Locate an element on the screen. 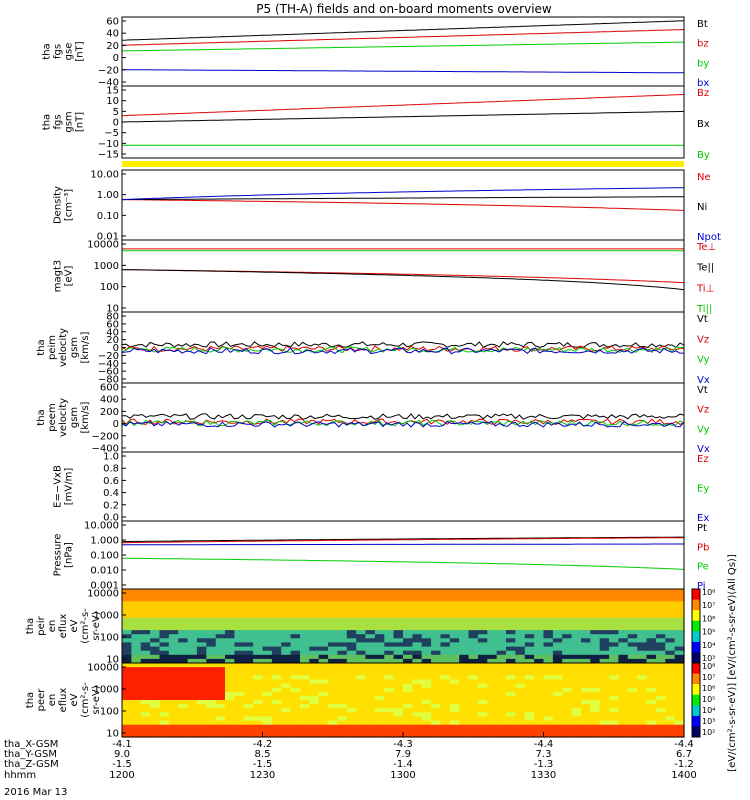  orbit-value: 8.5 is located at coordinates (263, 754).